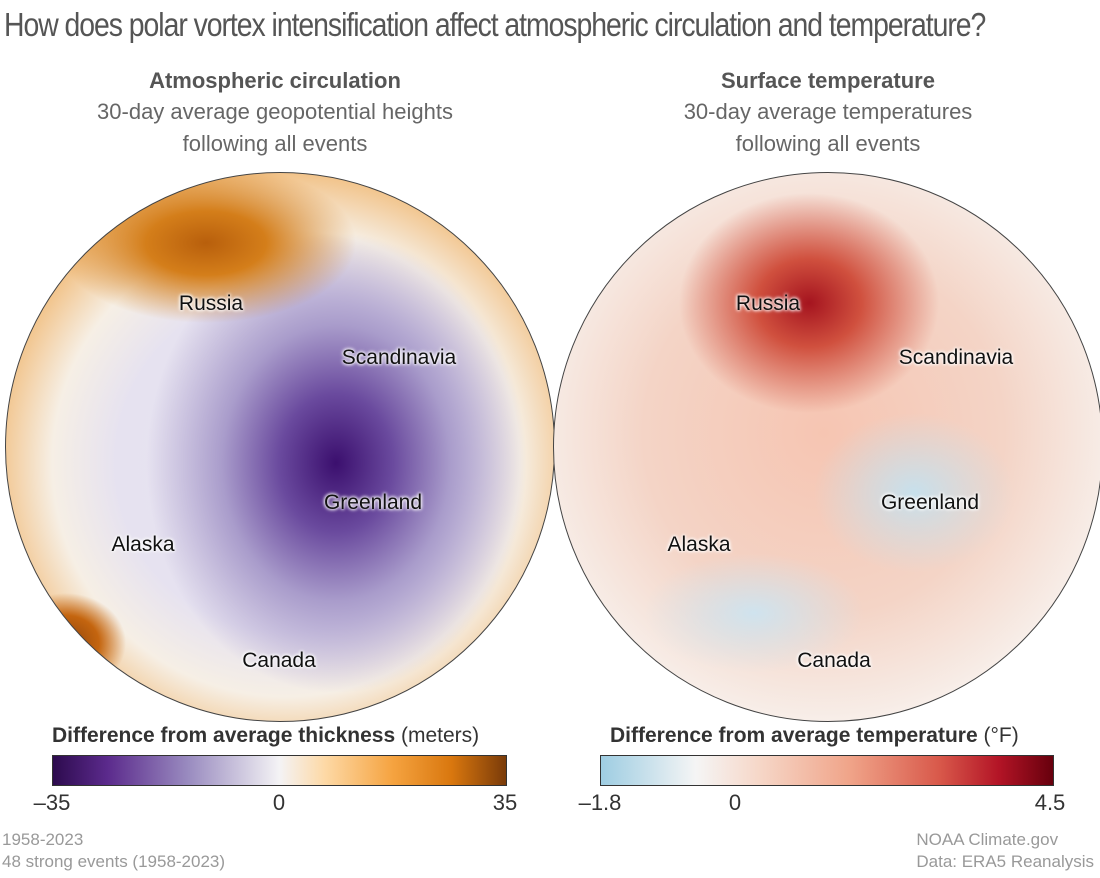 Image resolution: width=1100 pixels, height=878 pixels. What do you see at coordinates (1001, 735) in the screenshot?
I see `colorbar-unit: (°F)` at bounding box center [1001, 735].